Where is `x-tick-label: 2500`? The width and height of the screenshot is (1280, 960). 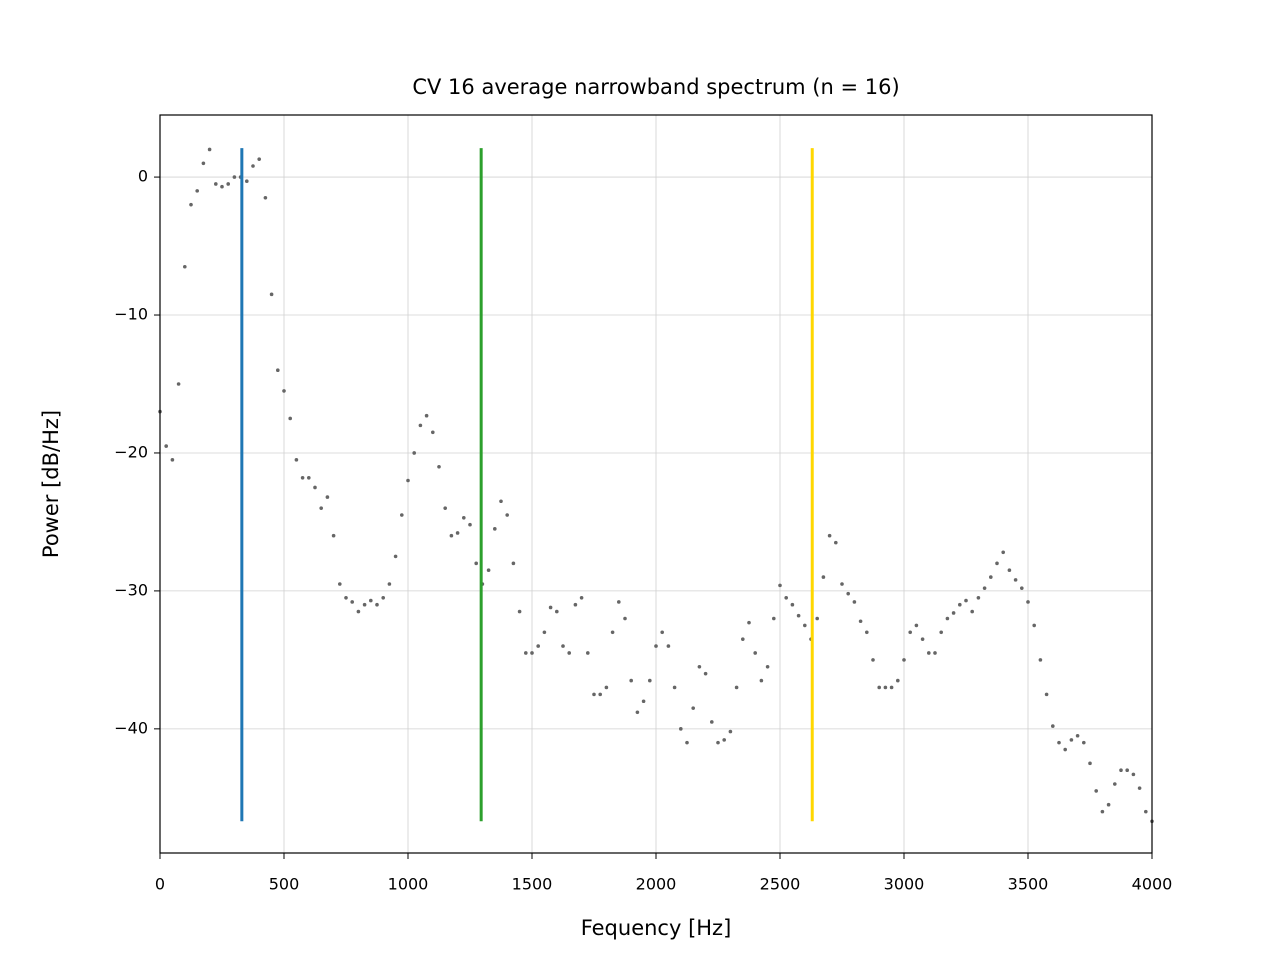 x-tick-label: 2500 is located at coordinates (780, 884).